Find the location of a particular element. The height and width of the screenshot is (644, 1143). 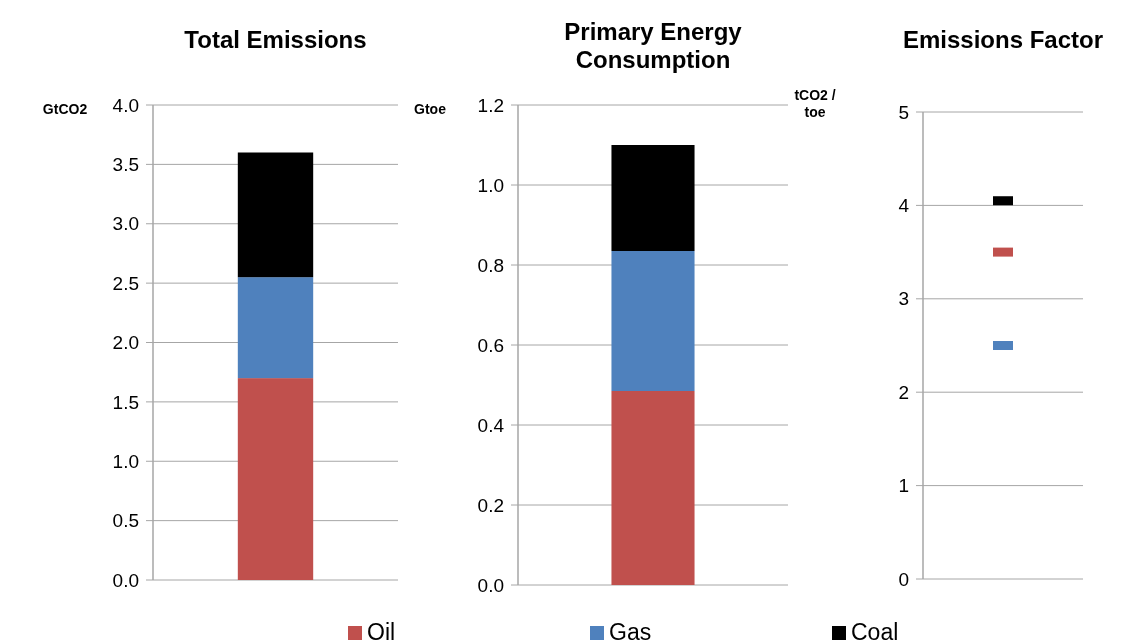

chart-title: Total Emissions is located at coordinates (275, 39).